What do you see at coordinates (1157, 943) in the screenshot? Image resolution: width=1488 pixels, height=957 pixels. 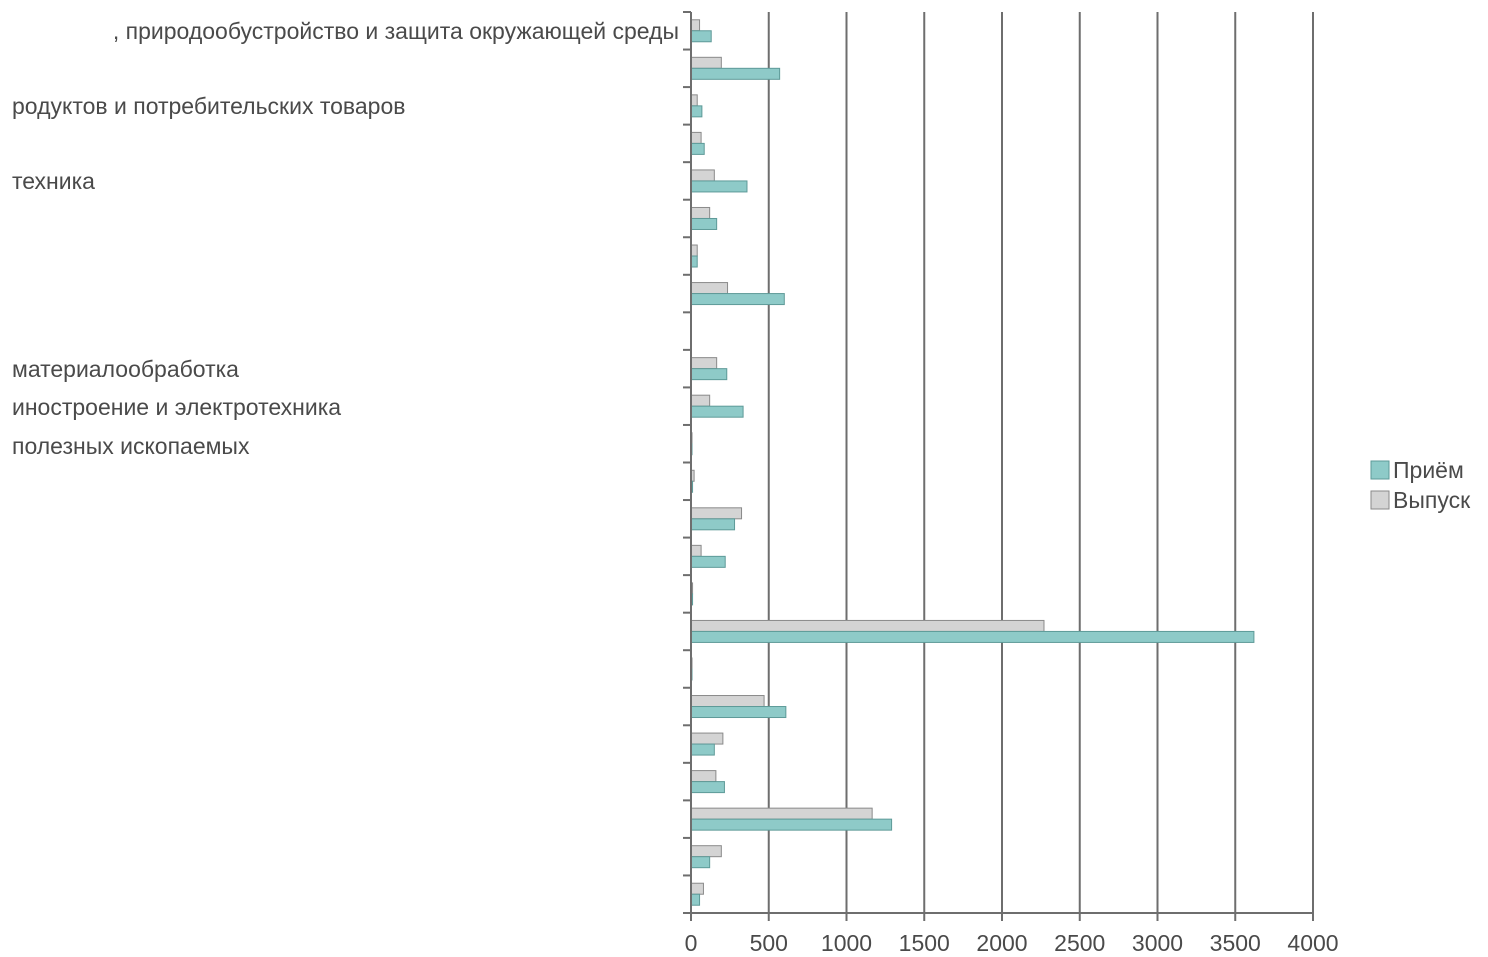 I see `x-tick-label-3000: 3000` at bounding box center [1157, 943].